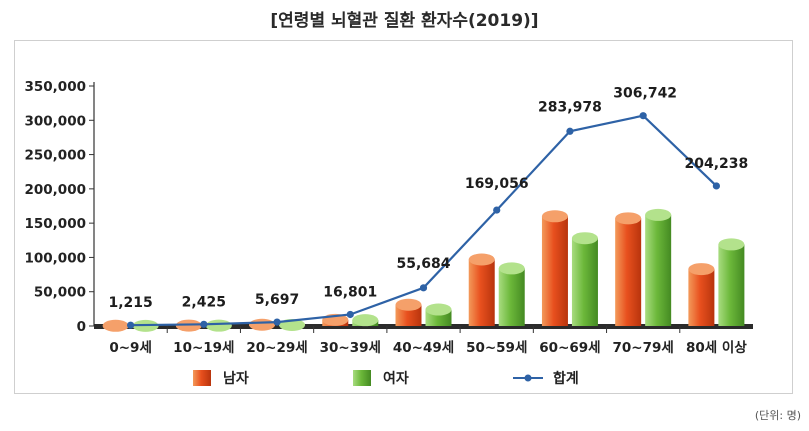  Describe the element at coordinates (204, 302) in the screenshot. I see `data-label: 2,425` at that location.